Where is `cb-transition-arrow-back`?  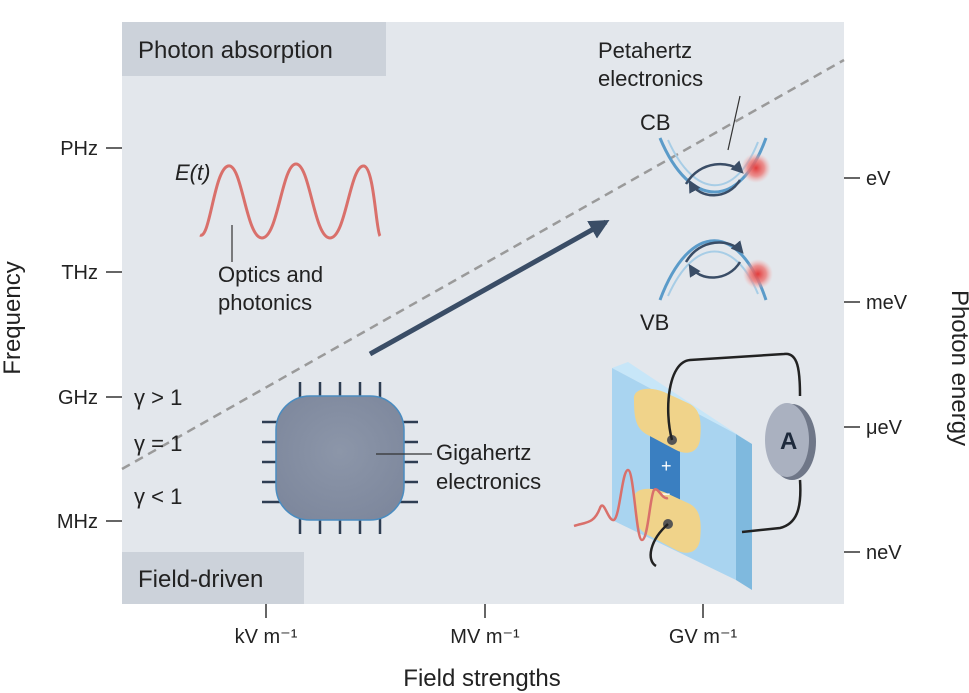 cb-transition-arrow-back is located at coordinates (715, 188).